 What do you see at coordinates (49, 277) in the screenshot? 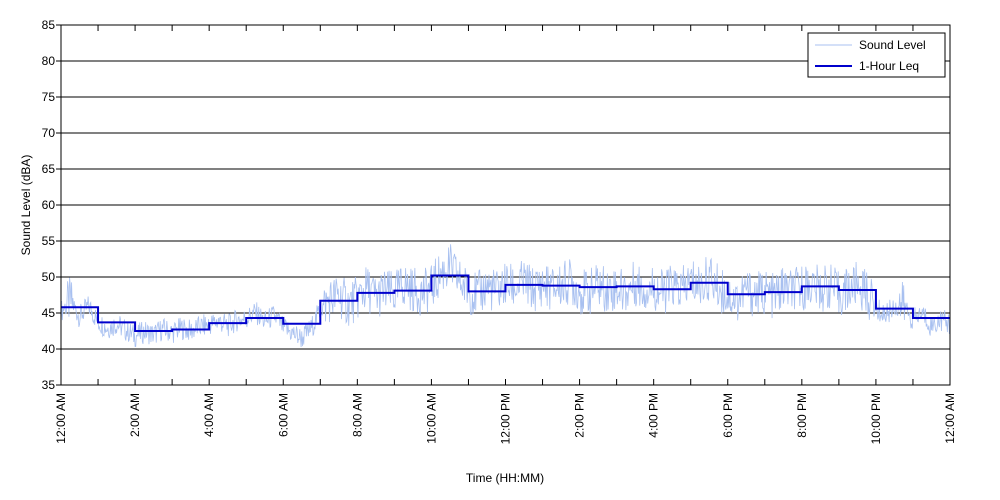
I see `y-tick-label: 50` at bounding box center [49, 277].